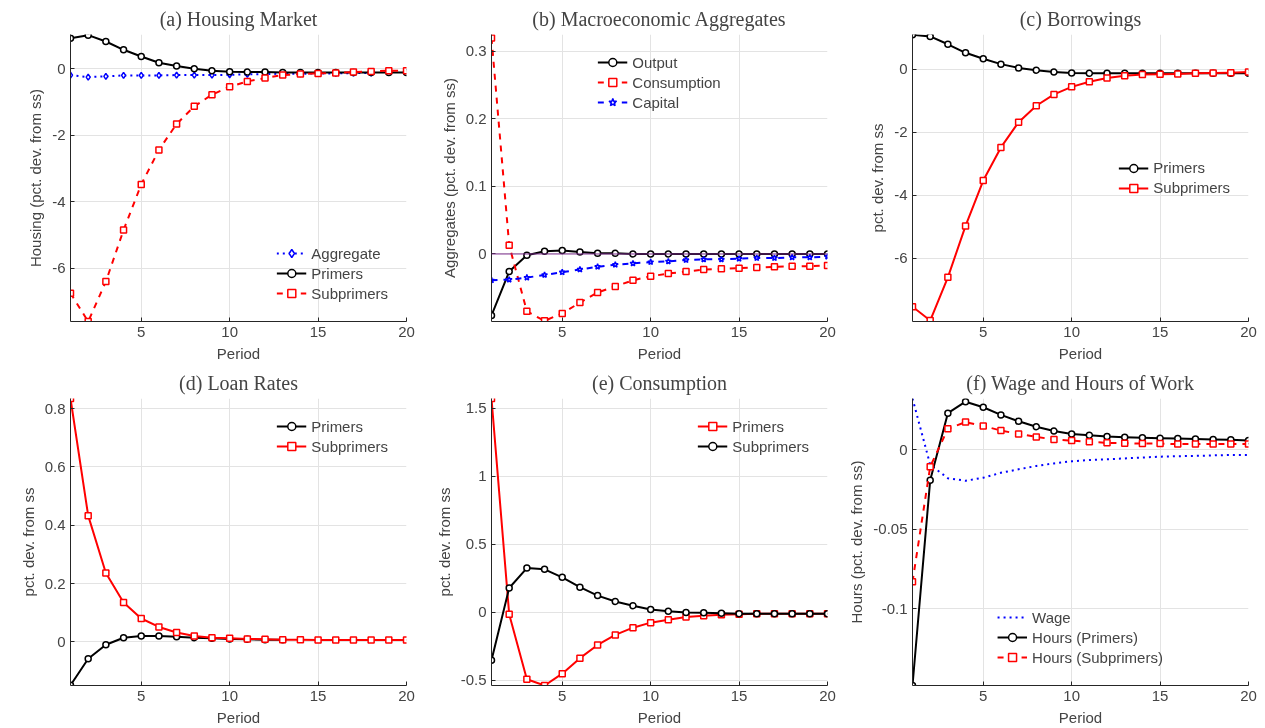  Describe the element at coordinates (55, 408) in the screenshot. I see `y-tick-label: 0.8` at that location.